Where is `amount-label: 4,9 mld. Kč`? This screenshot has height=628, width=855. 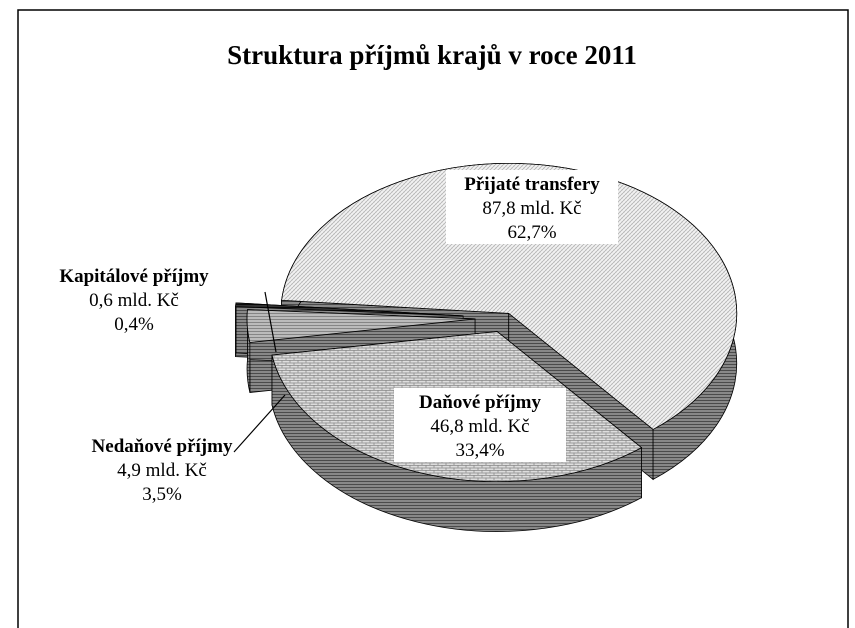
amount-label: 4,9 mld. Kč is located at coordinates (162, 470).